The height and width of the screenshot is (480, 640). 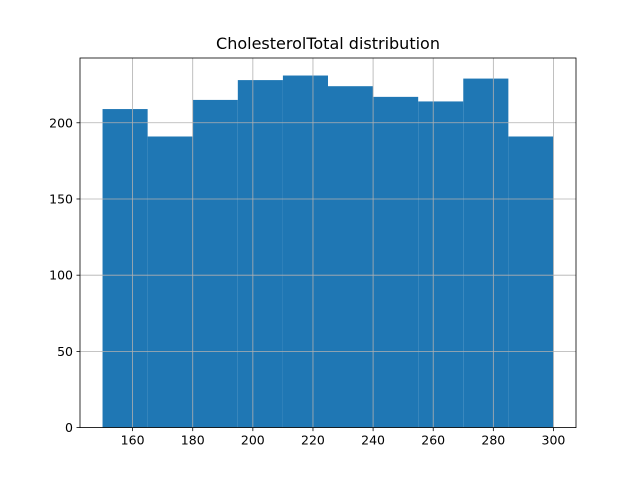 I want to click on x-tick-label: 180, so click(x=193, y=440).